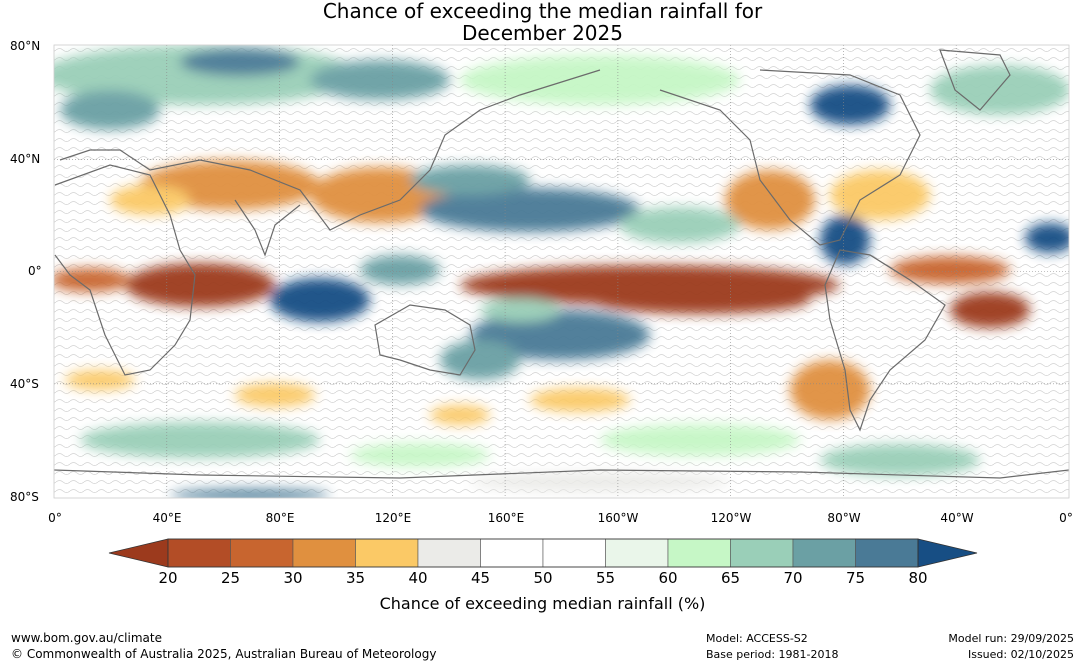 The image size is (1085, 667). What do you see at coordinates (167, 518) in the screenshot?
I see `lon-label: 40°E` at bounding box center [167, 518].